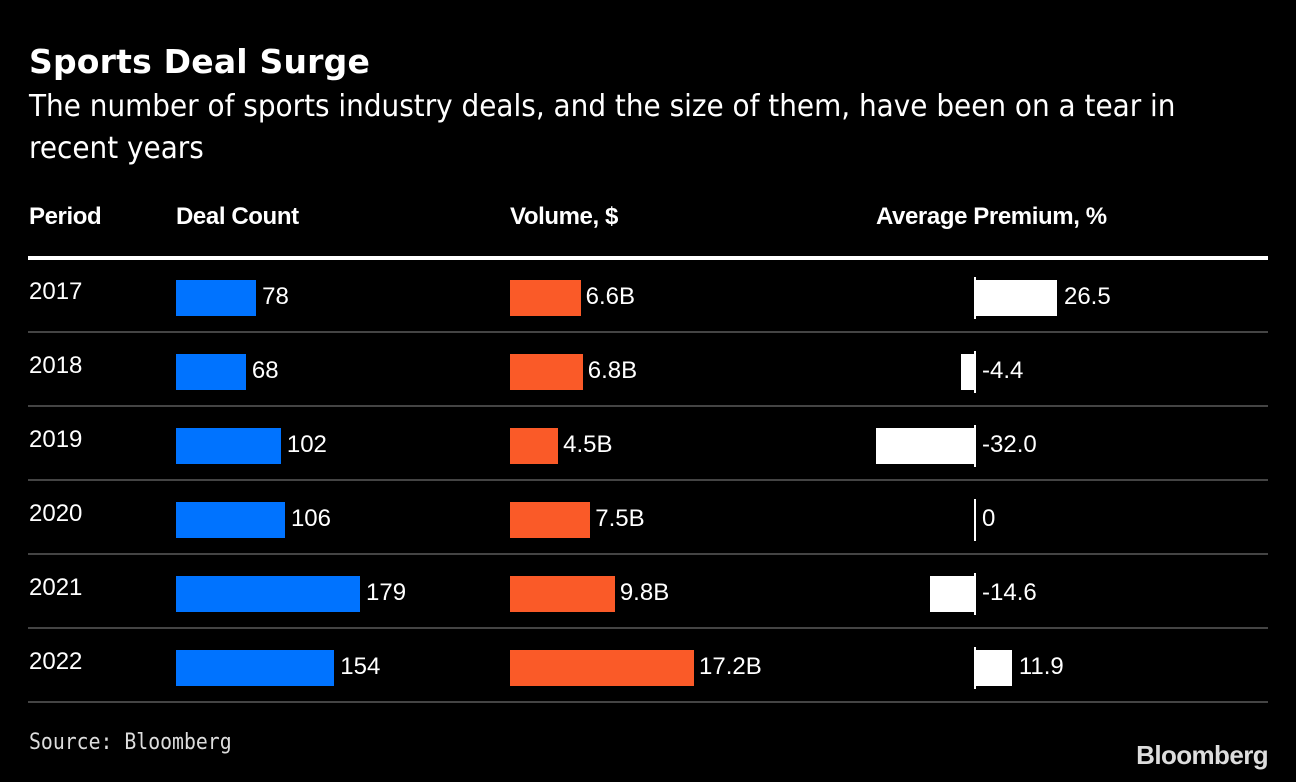 This screenshot has width=1296, height=782. I want to click on row-period-label: 2020, so click(56, 513).